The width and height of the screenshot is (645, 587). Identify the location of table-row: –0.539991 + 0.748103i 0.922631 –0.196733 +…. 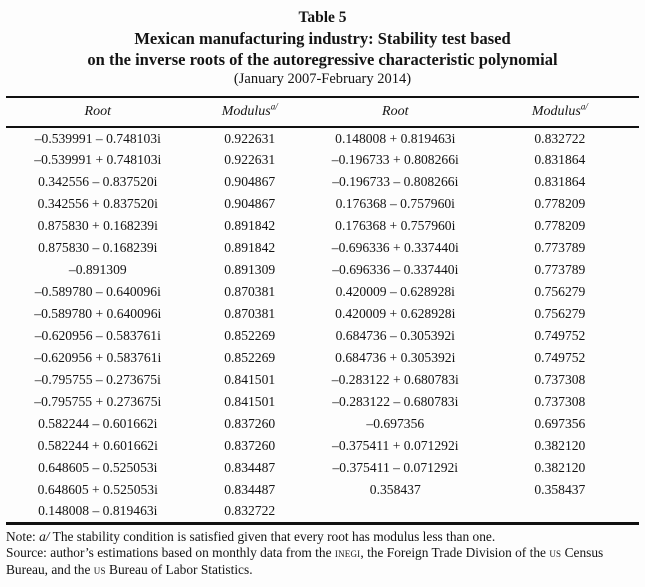
(322, 160).